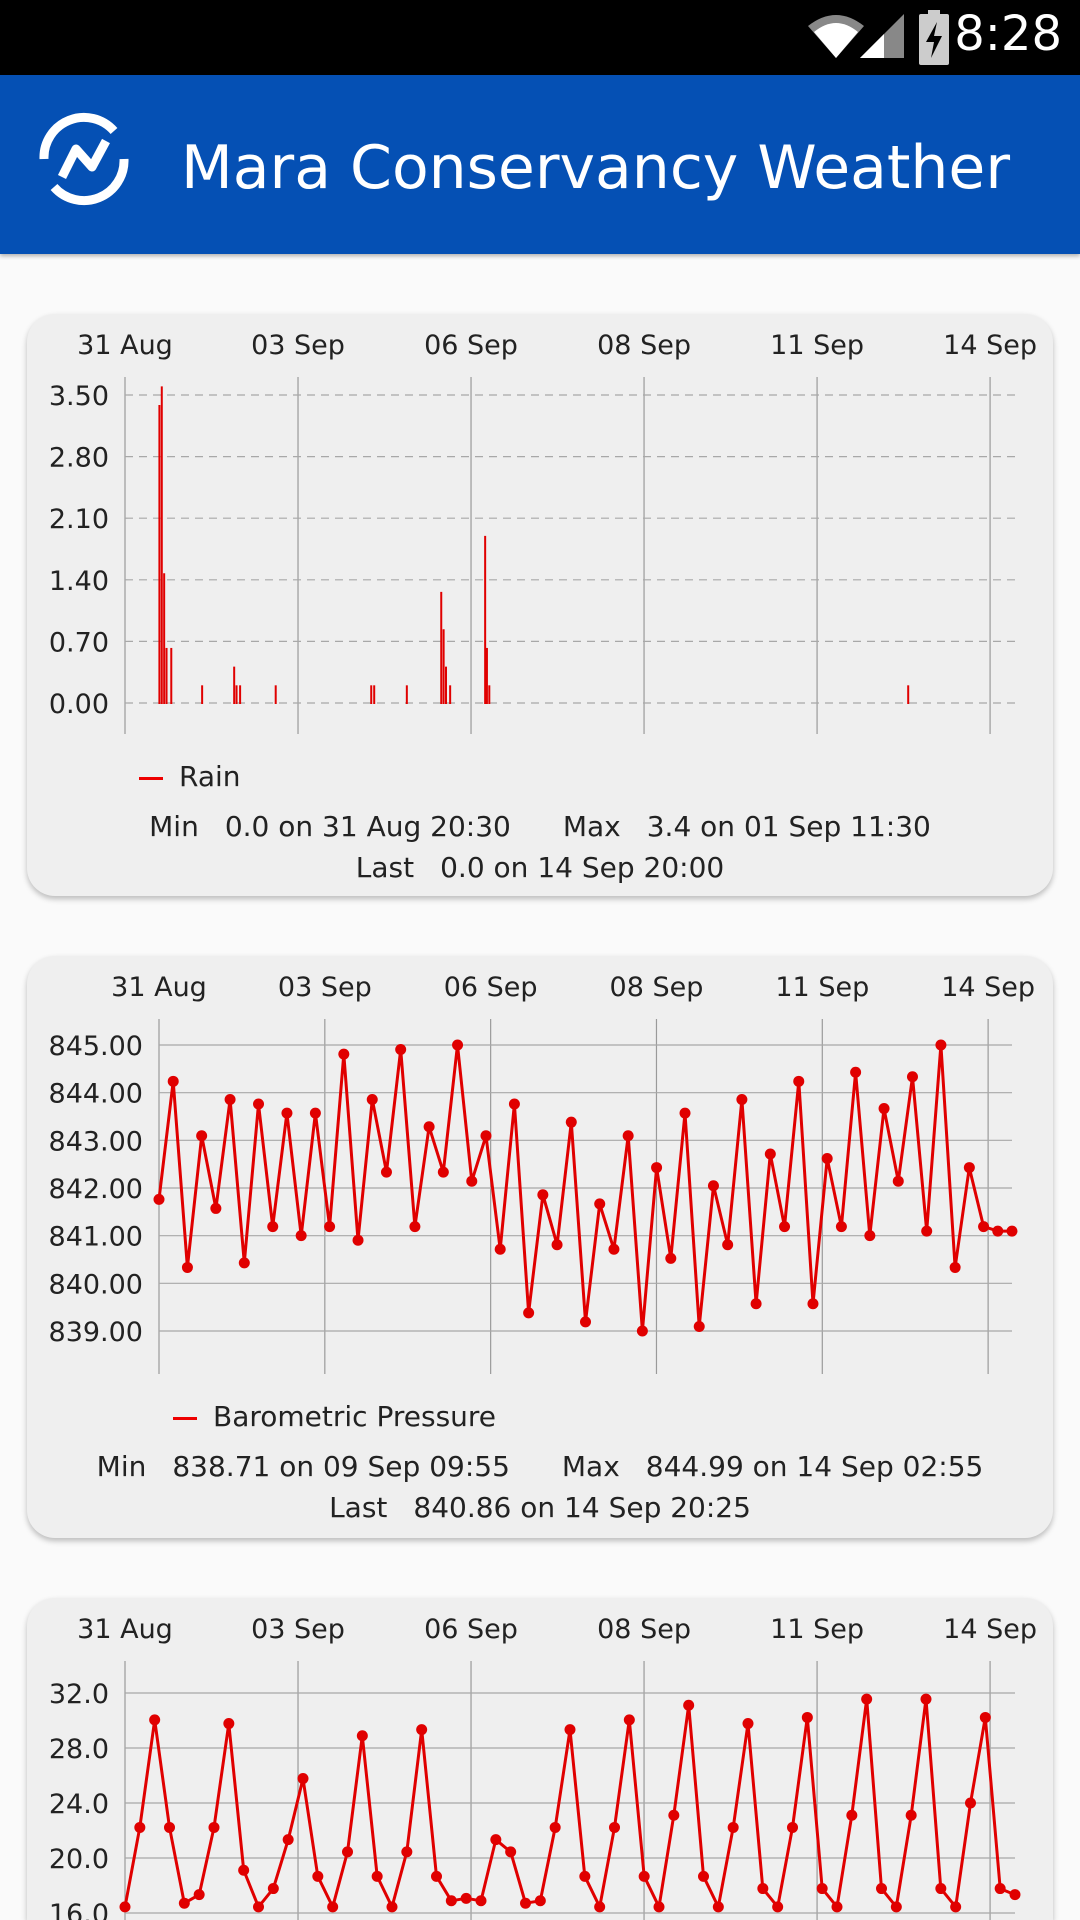 The width and height of the screenshot is (1080, 1920). I want to click on cell-signal-icon, so click(882, 36).